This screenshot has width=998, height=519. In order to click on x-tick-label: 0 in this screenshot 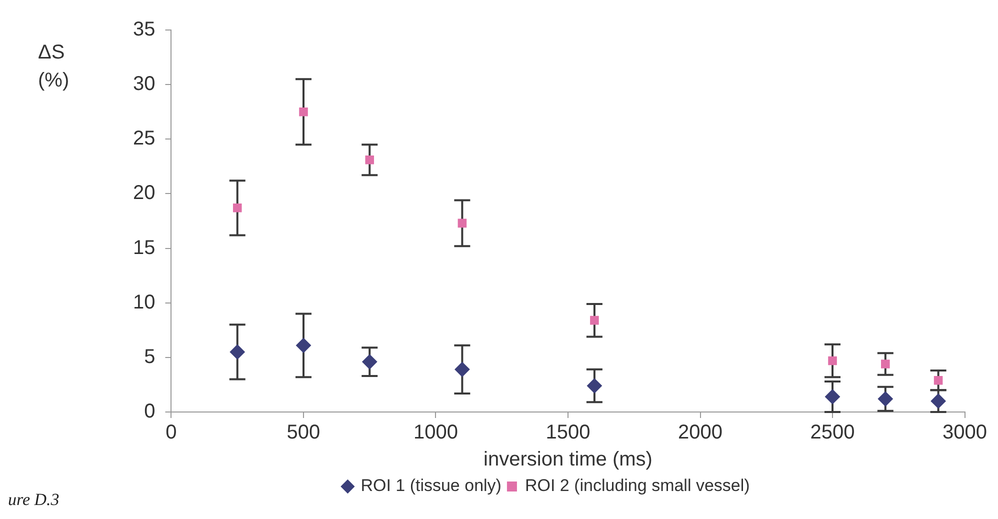, I will do `click(171, 433)`.